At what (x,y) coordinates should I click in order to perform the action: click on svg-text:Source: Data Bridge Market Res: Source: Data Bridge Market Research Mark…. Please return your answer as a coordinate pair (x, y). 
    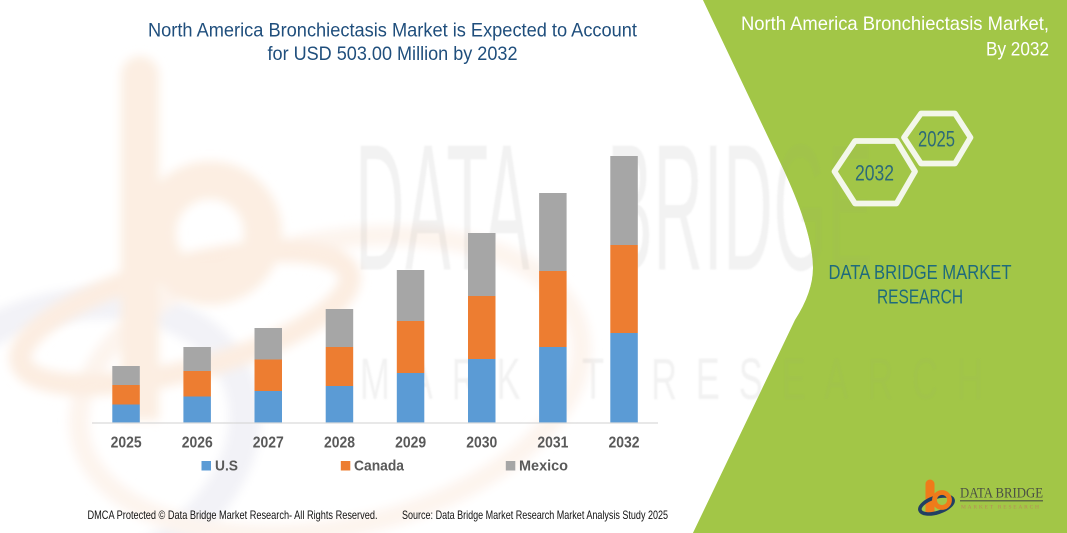
    Looking at the image, I should click on (535, 515).